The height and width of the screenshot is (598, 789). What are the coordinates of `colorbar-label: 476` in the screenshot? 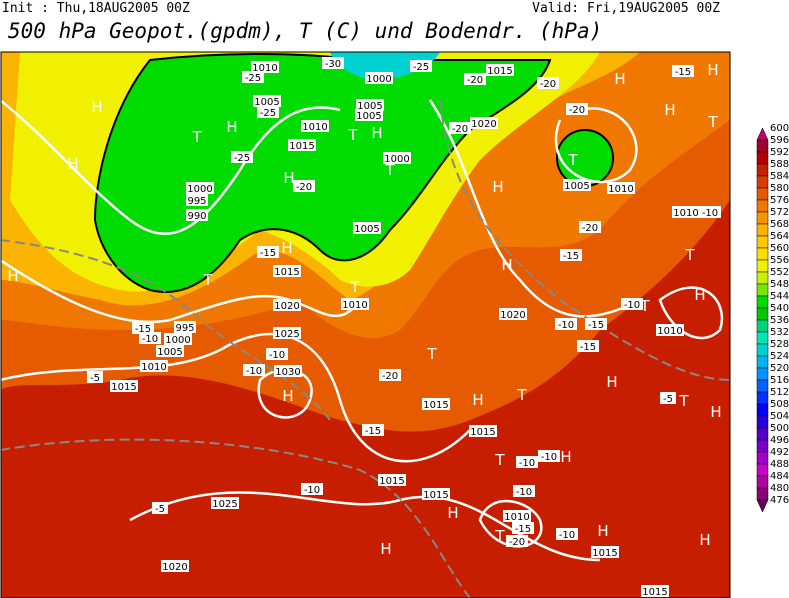 It's located at (779, 500).